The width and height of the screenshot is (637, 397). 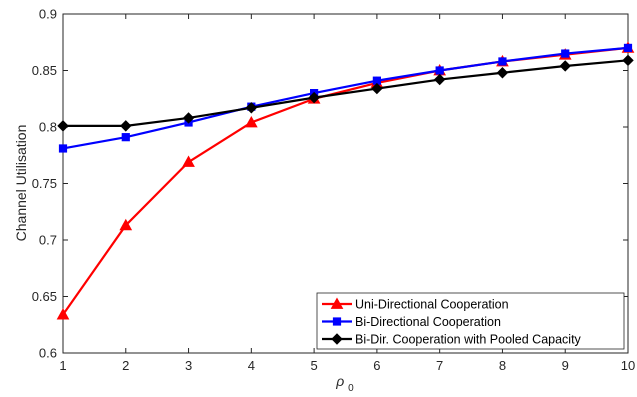 I want to click on y-tick-label: 0.7, so click(x=48, y=240).